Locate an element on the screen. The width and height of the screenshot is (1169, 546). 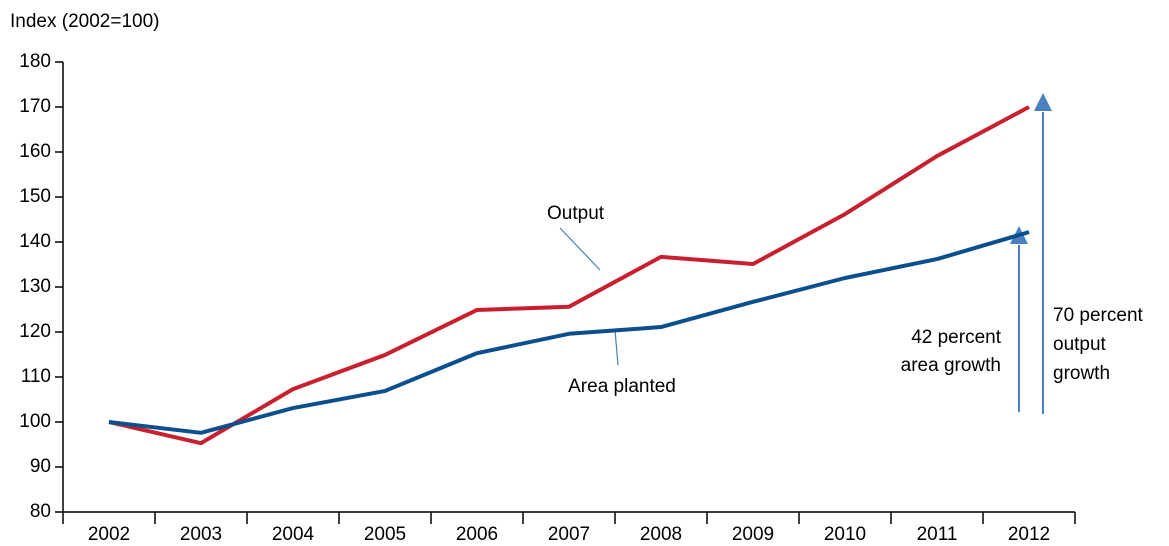
y-tick-label: 180 is located at coordinates (35, 61).